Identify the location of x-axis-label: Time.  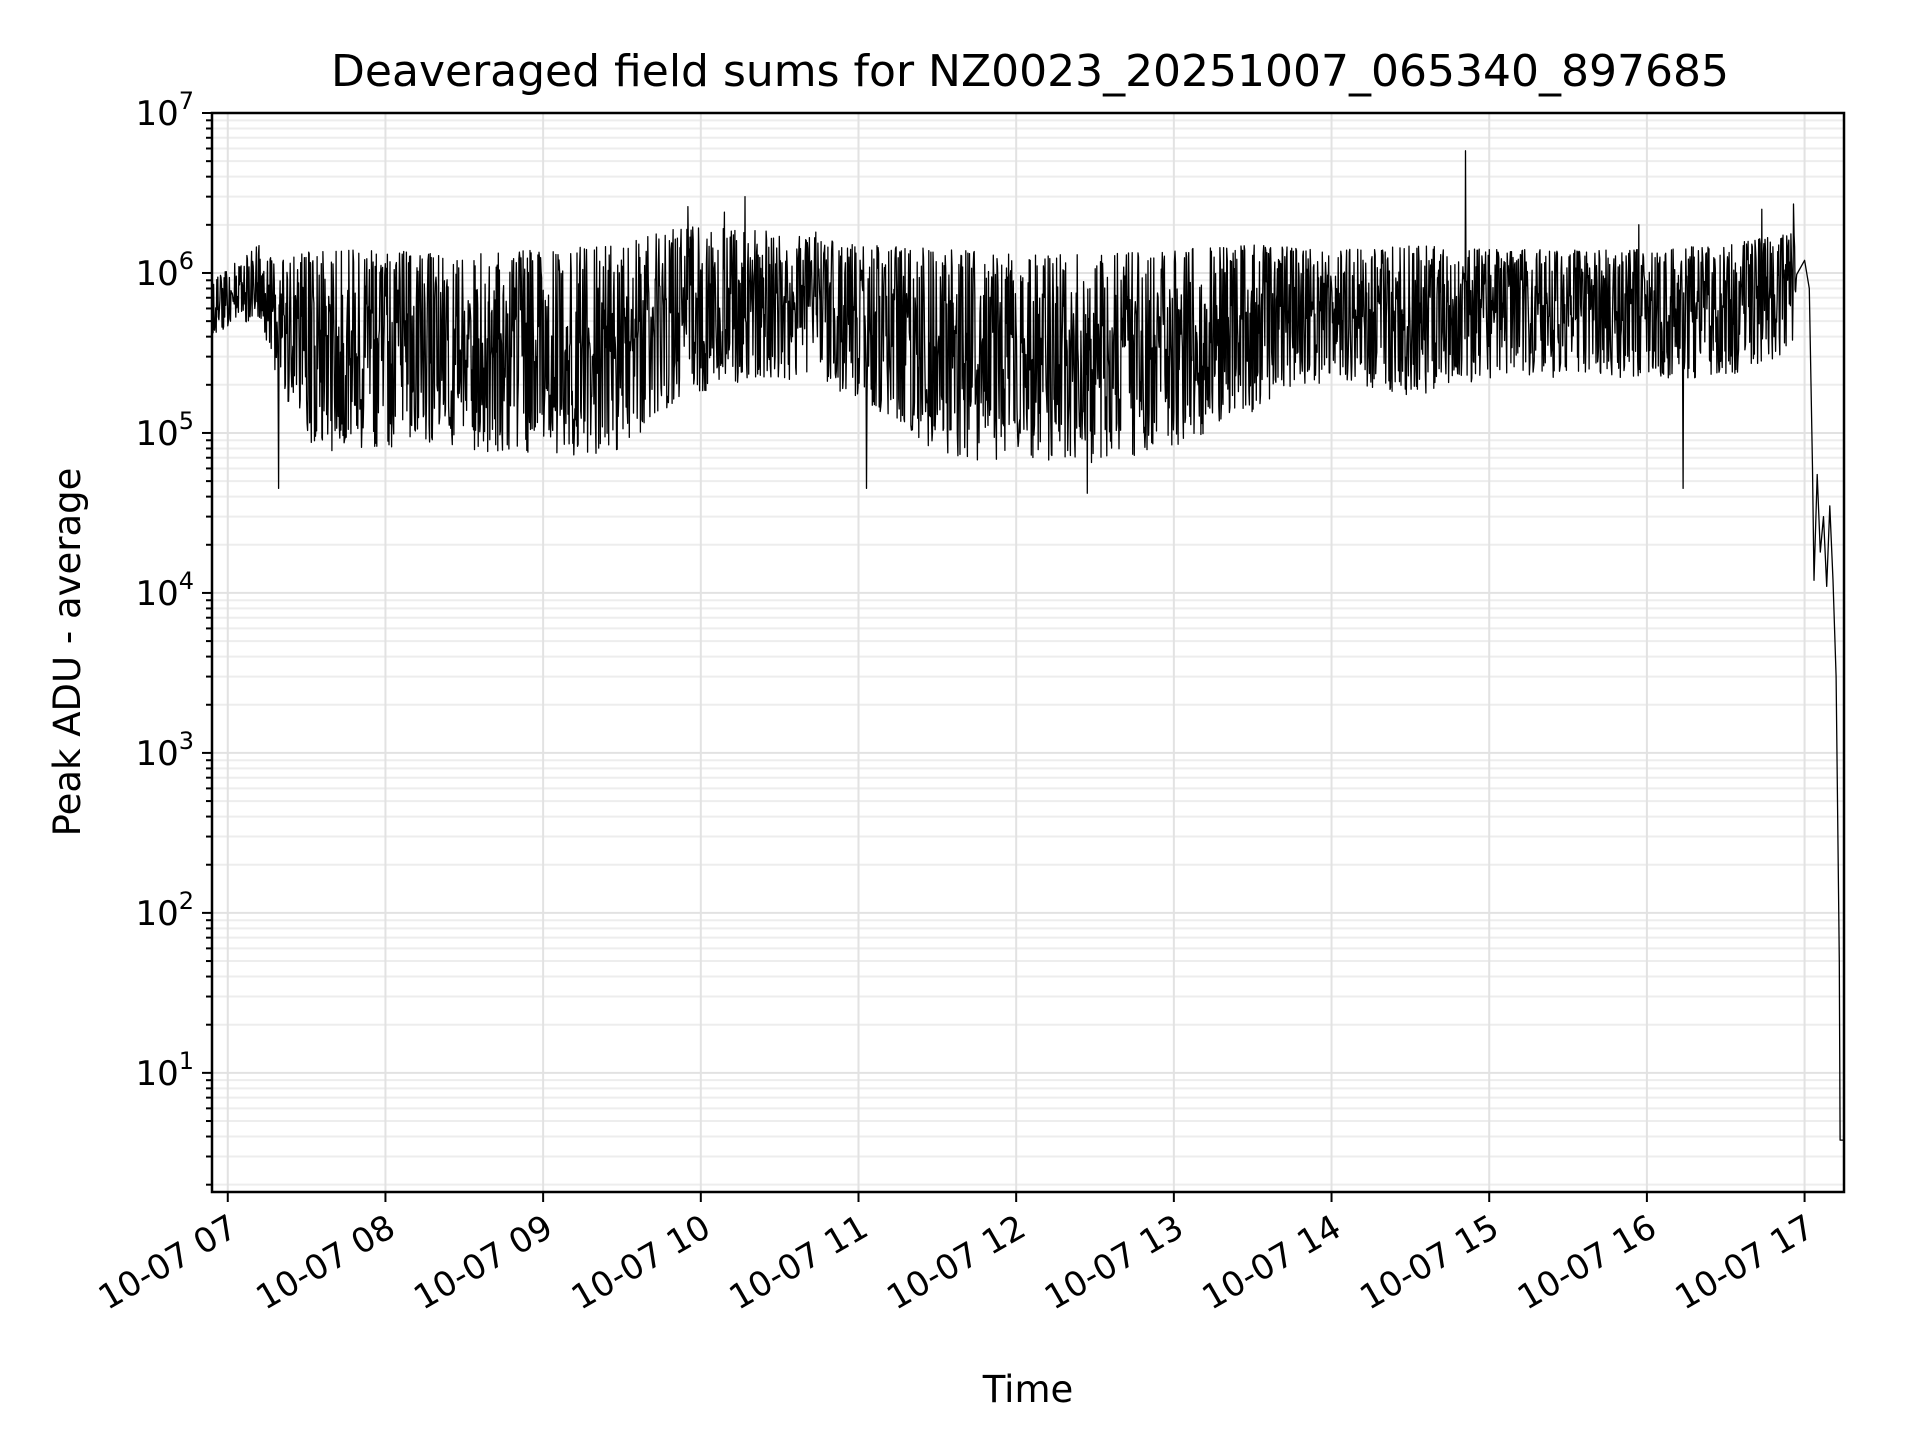
(1028, 1389).